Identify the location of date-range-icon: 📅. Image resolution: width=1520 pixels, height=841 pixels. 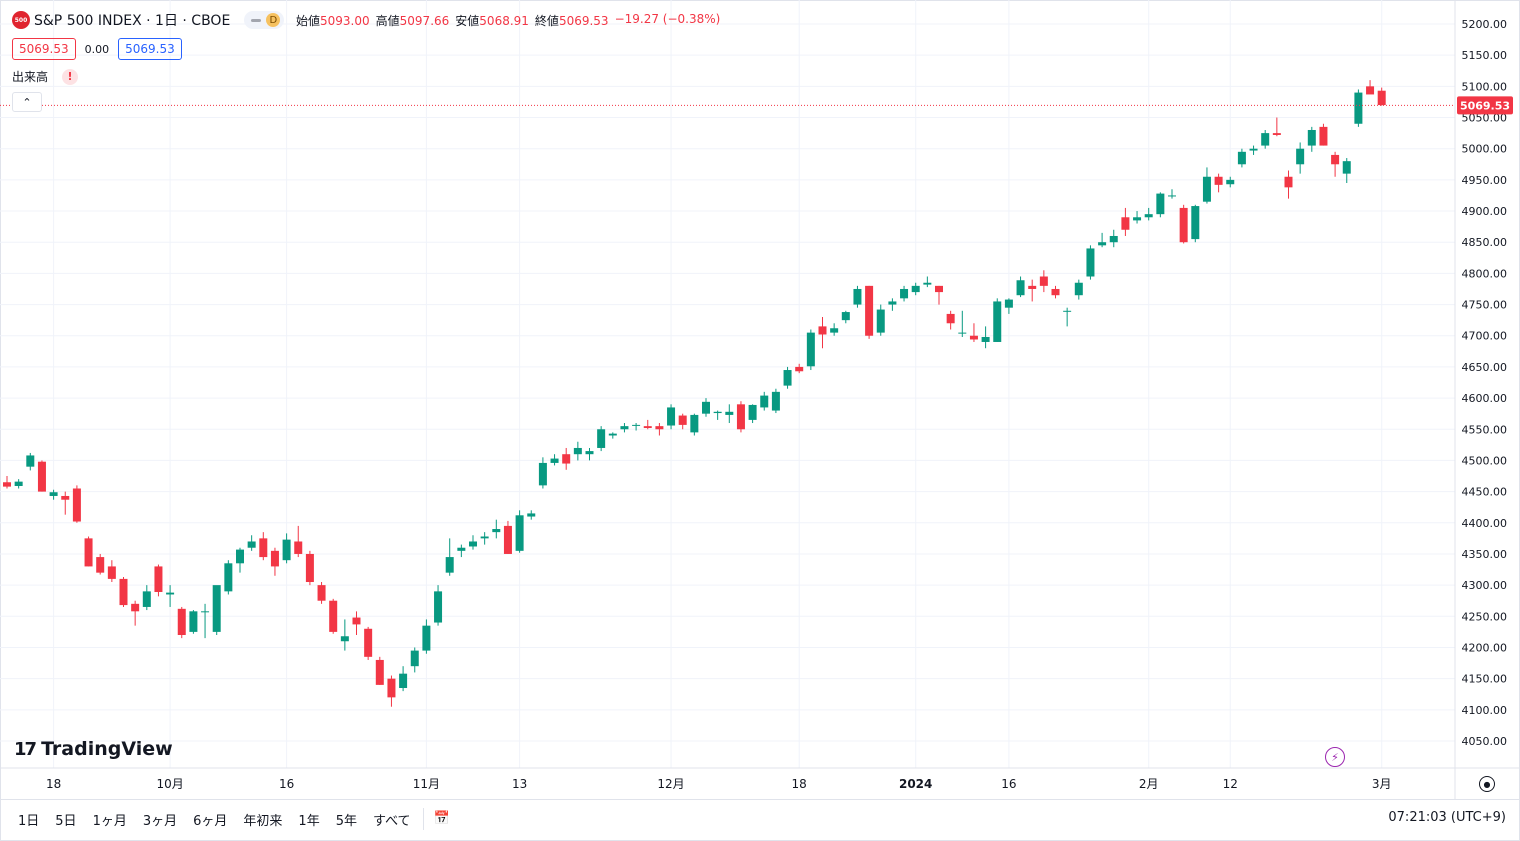
(441, 818).